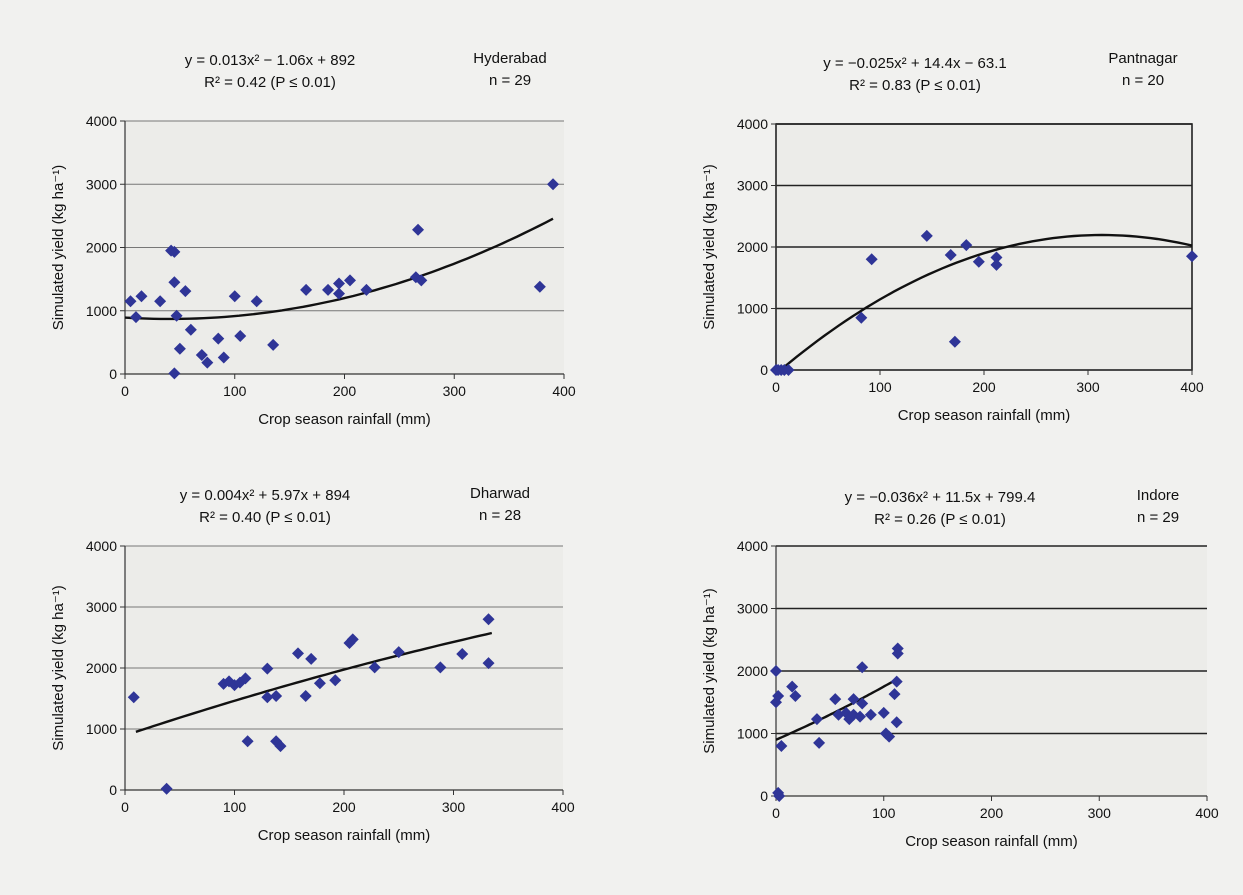 The width and height of the screenshot is (1243, 895). Describe the element at coordinates (101, 668) in the screenshot. I see `y-tick-label: 2000` at that location.